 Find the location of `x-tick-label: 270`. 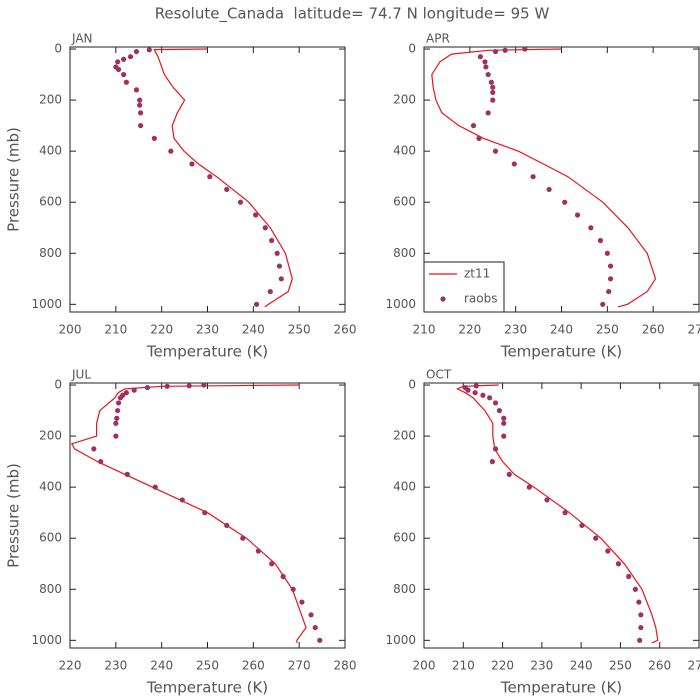

x-tick-label: 270 is located at coordinates (694, 666).